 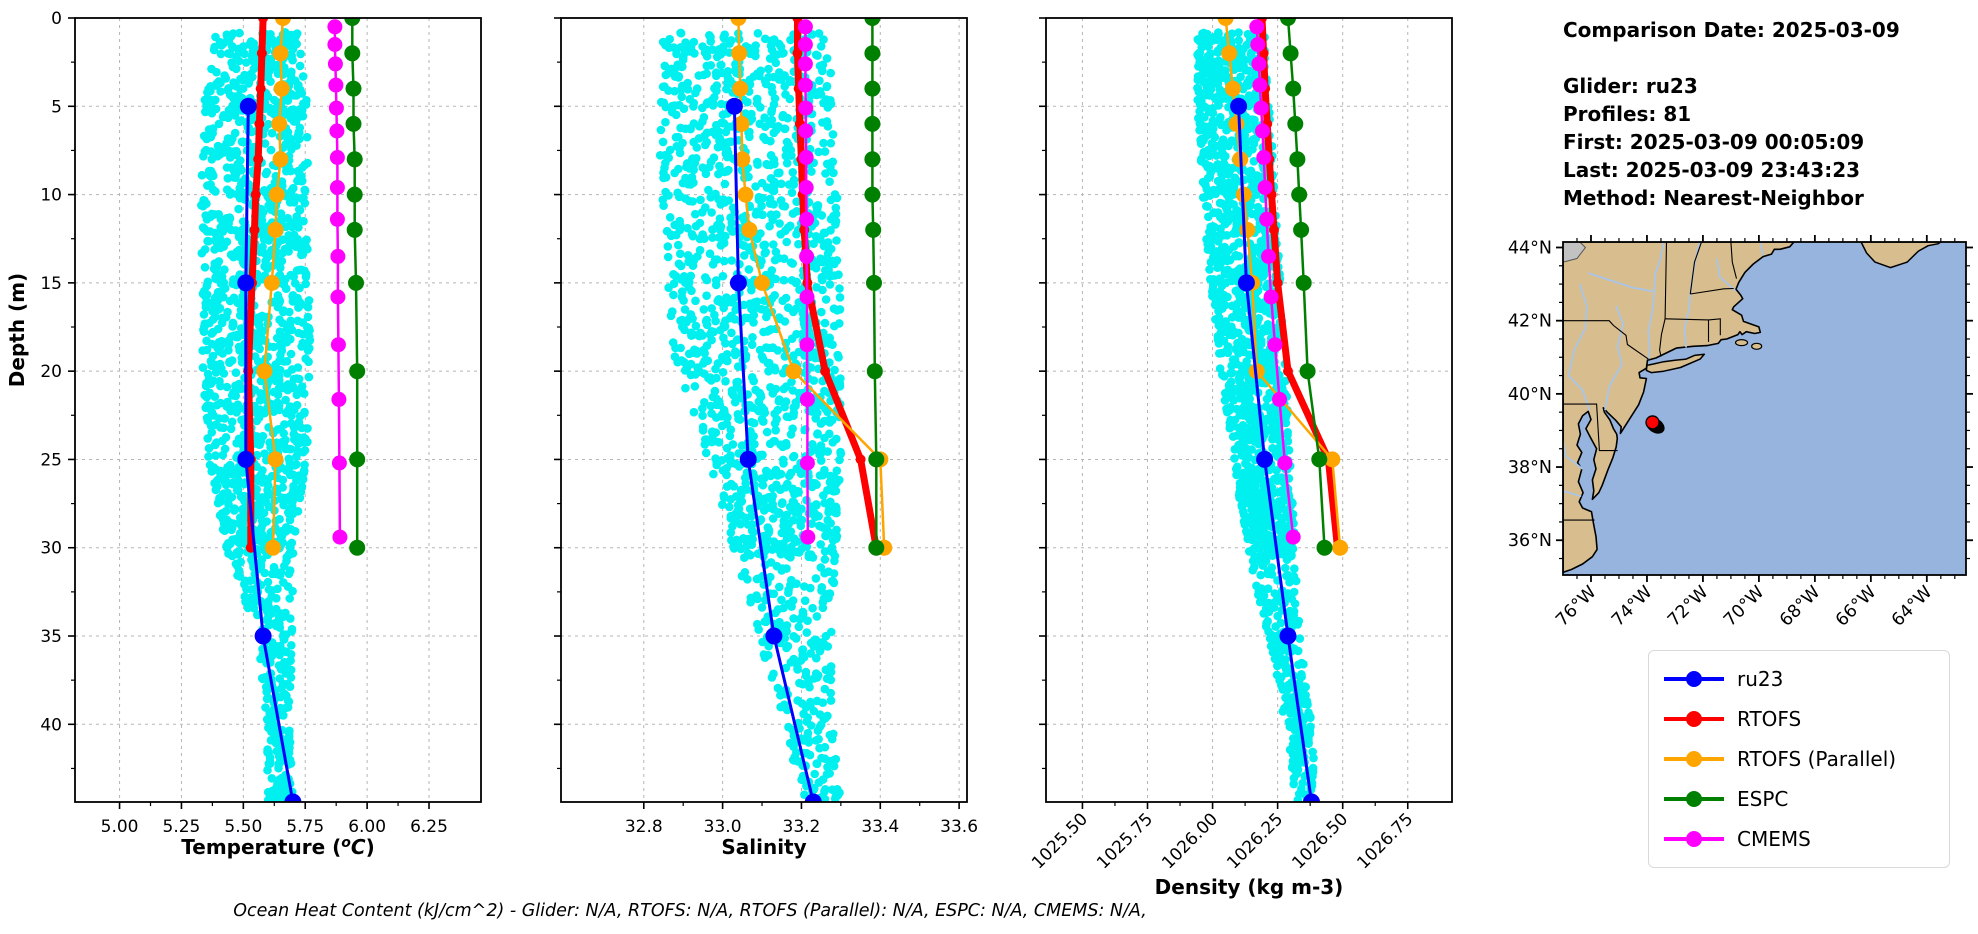 I want to click on lon-tick-label: 66°W, so click(x=1856, y=606).